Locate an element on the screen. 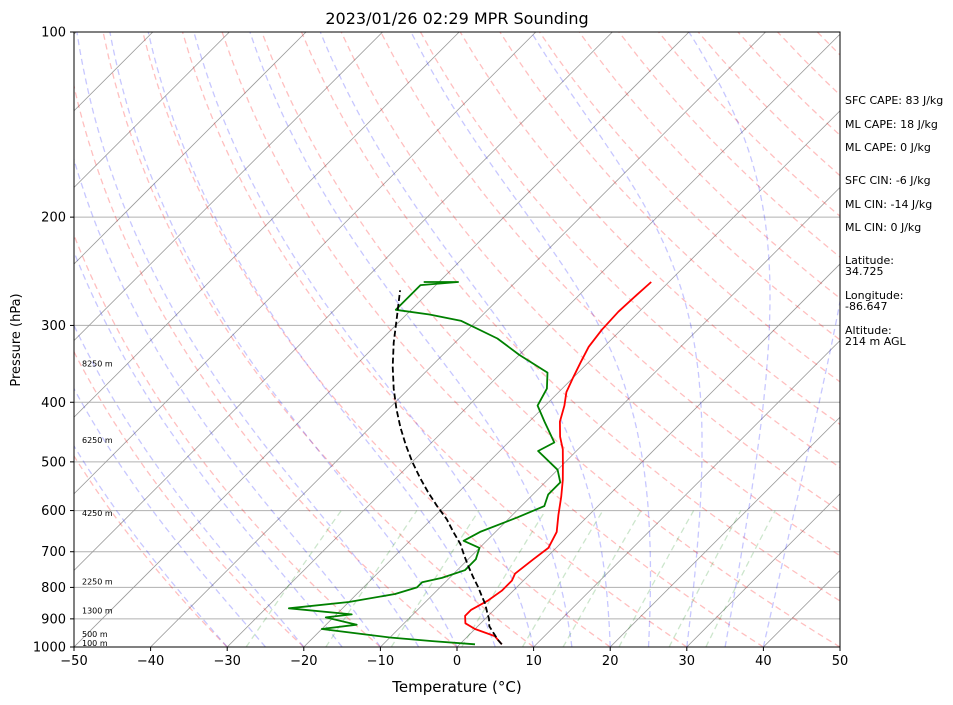 Image resolution: width=953 pixels, height=705 pixels. y-tick-label: 200 is located at coordinates (53, 218).